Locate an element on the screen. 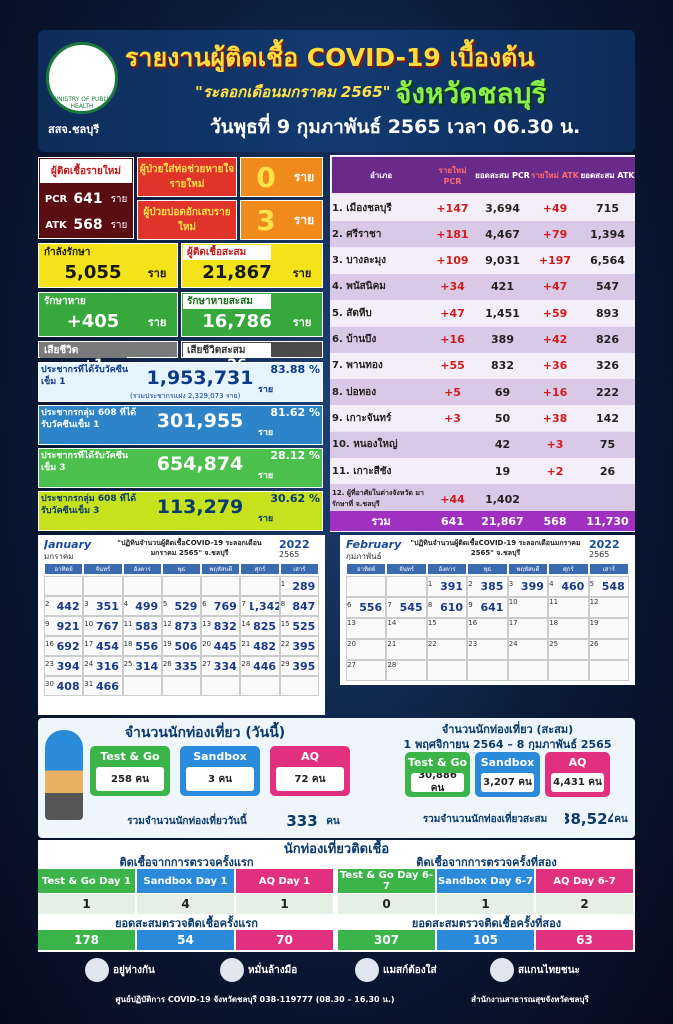 This screenshot has width=673, height=1024. table-cell: +55 is located at coordinates (452, 366).